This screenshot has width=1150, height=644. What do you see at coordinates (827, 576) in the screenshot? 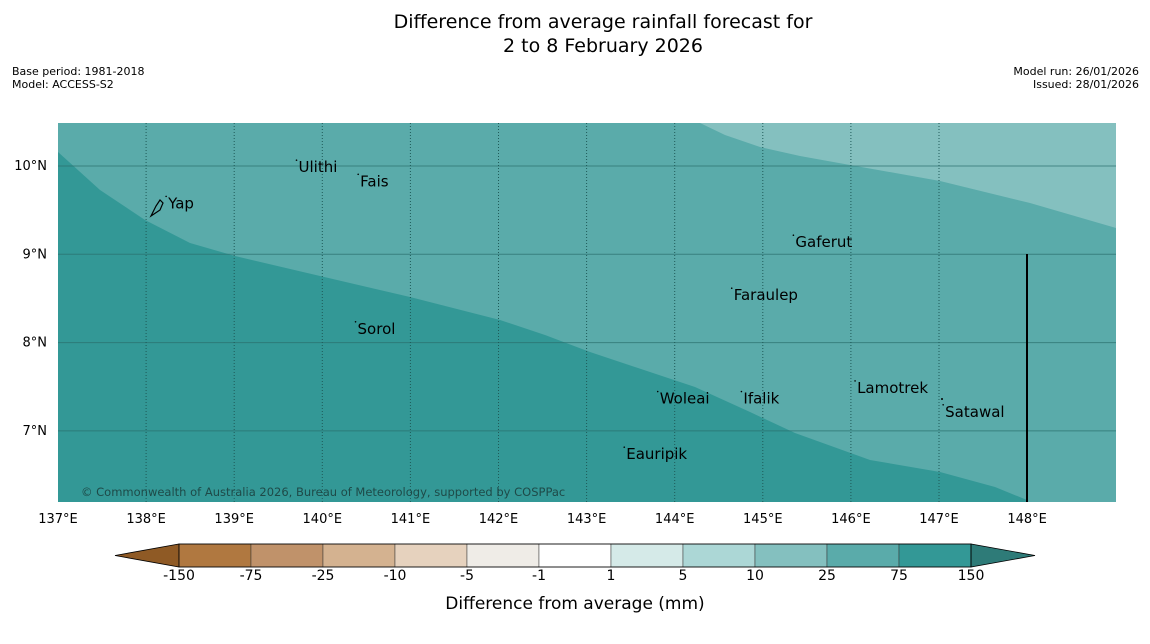
I see `colorbar-tick-label: 25` at bounding box center [827, 576].